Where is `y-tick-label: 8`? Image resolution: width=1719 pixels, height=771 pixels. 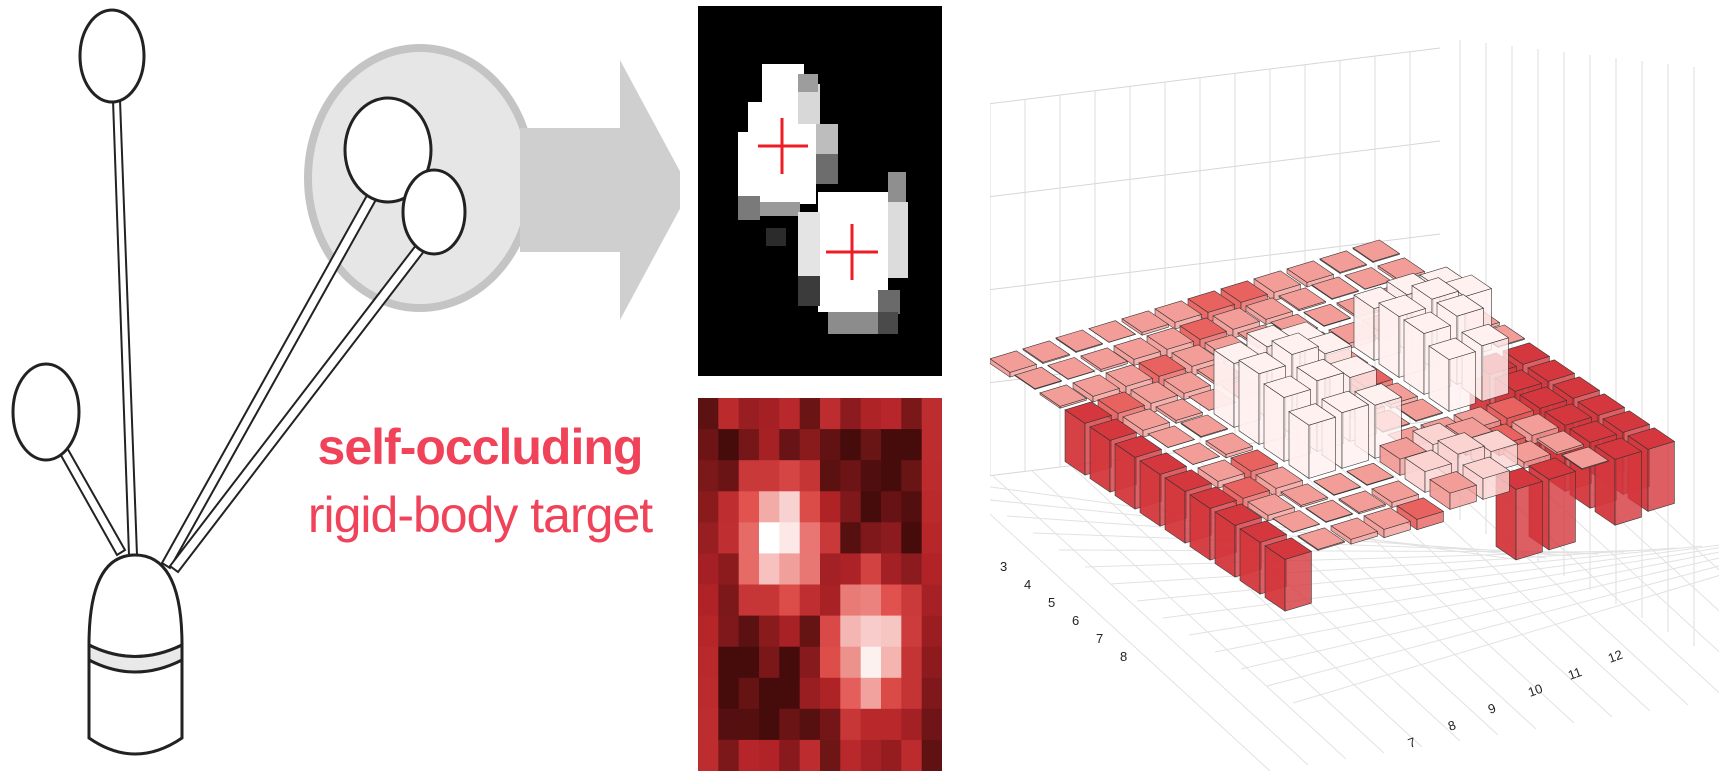 y-tick-label: 8 is located at coordinates (1452, 725).